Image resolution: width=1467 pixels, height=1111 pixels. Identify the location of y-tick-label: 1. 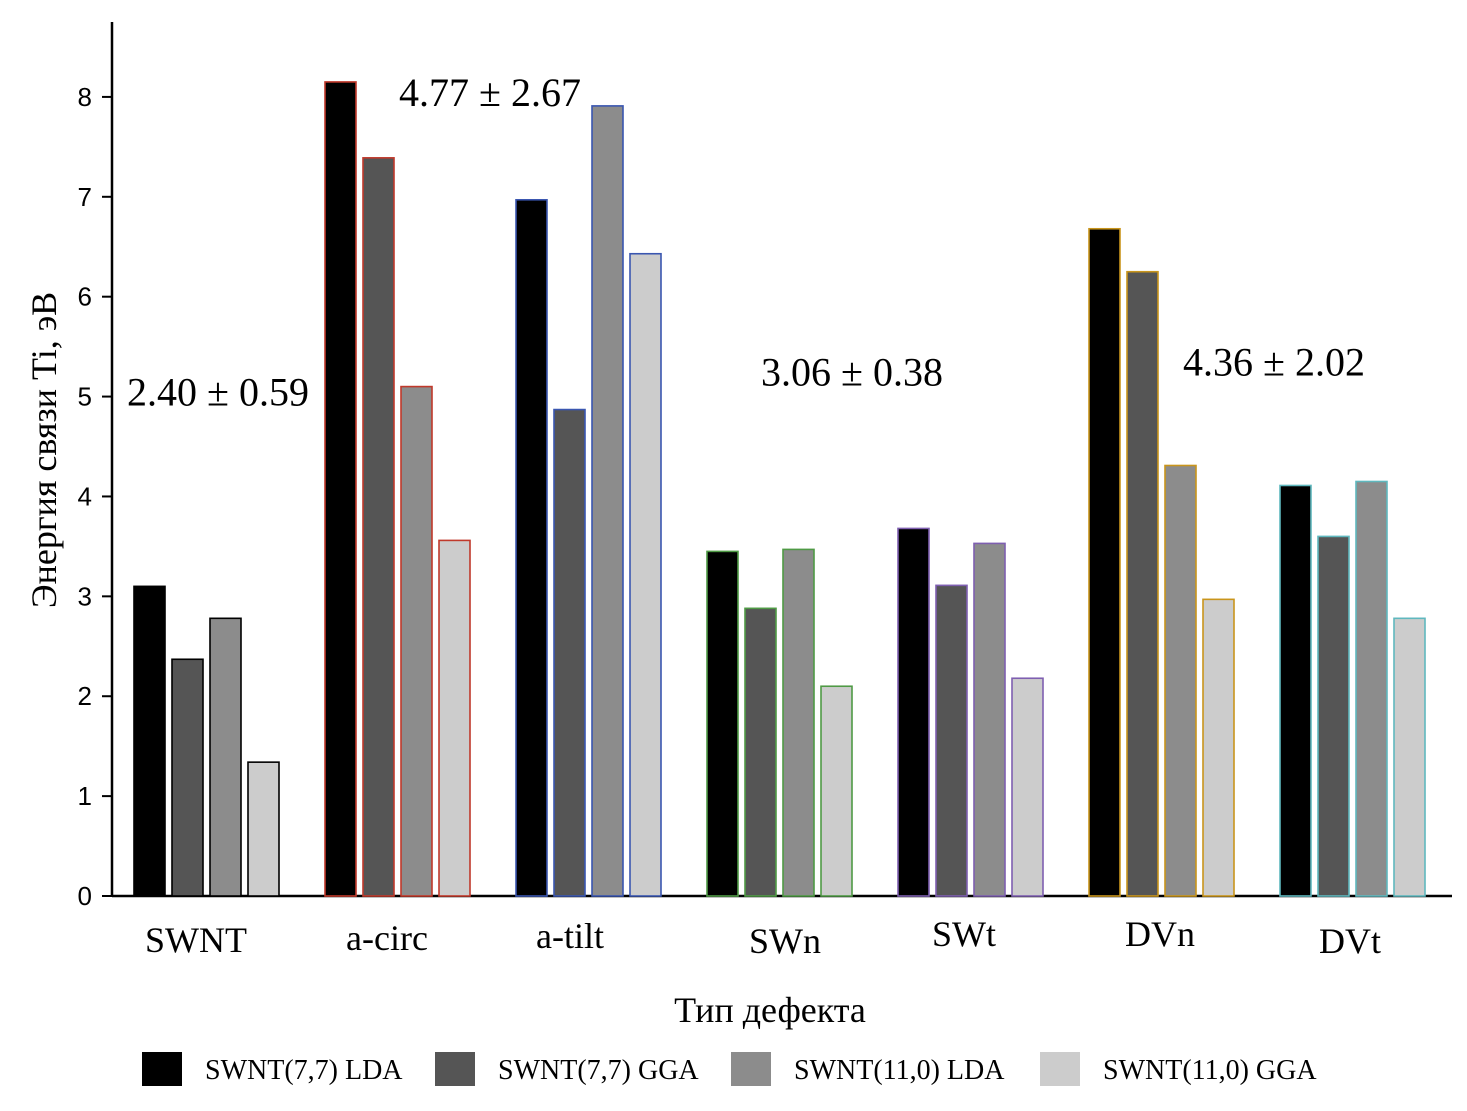
(85, 796).